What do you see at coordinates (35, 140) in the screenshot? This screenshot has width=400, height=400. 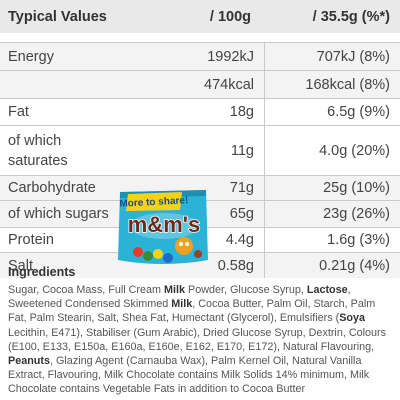 I see `row-label-line1: of which` at bounding box center [35, 140].